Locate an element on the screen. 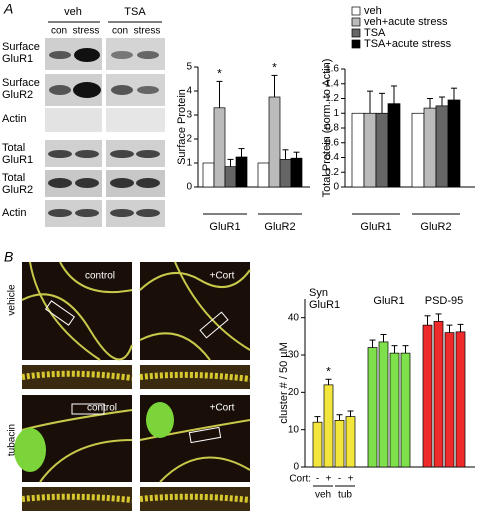 The width and height of the screenshot is (480, 515). panel-label: B is located at coordinates (8, 257).